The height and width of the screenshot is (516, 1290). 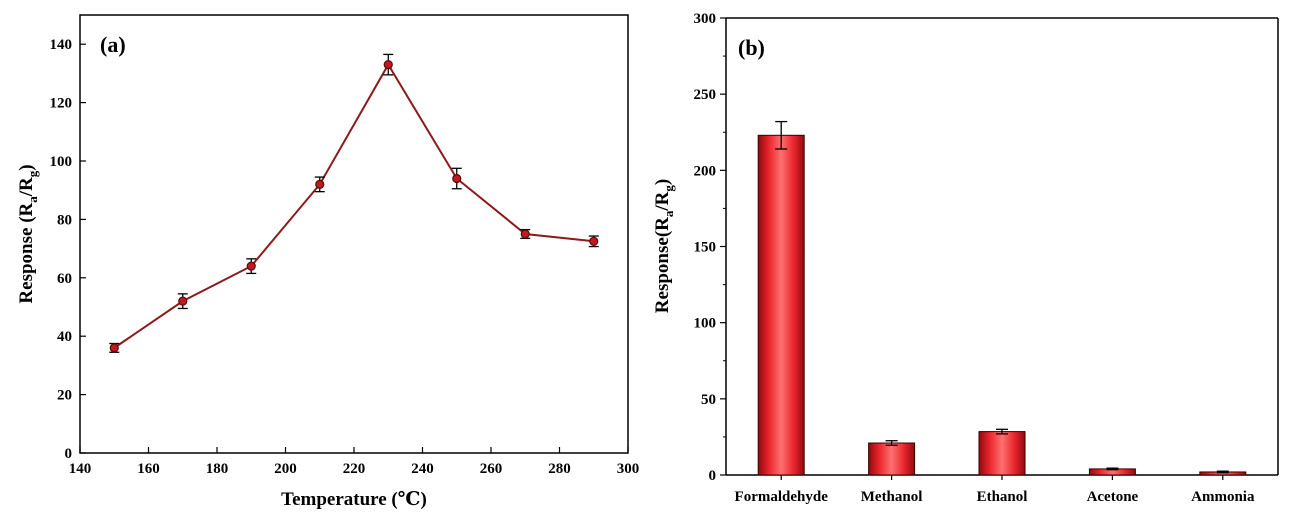 I want to click on chart-a-y-tick-label: 0, so click(x=69, y=454).